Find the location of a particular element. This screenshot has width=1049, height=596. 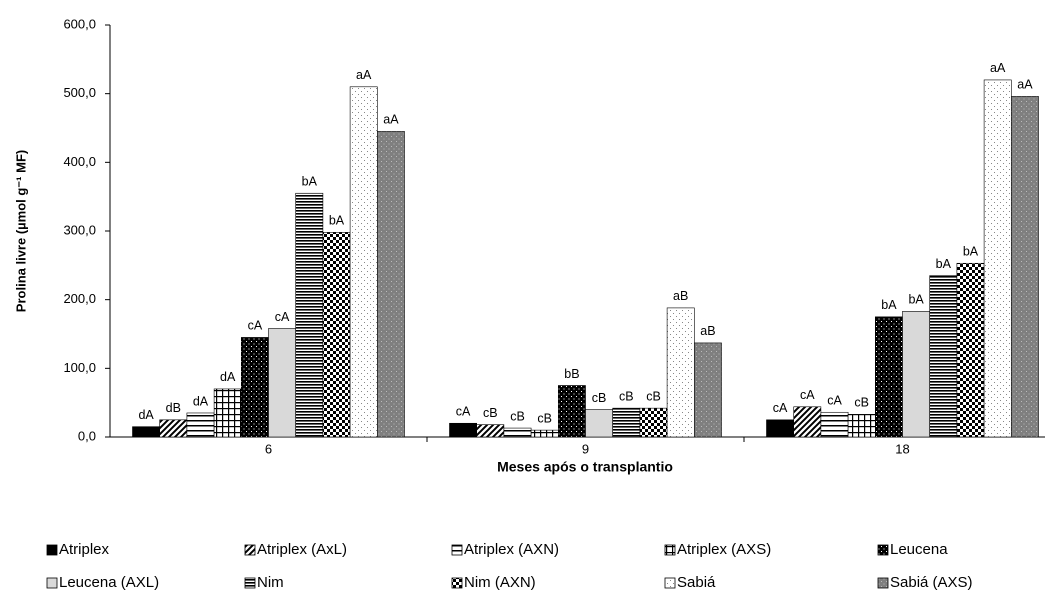

legend-label: Atriplex (AXN) is located at coordinates (511, 549).